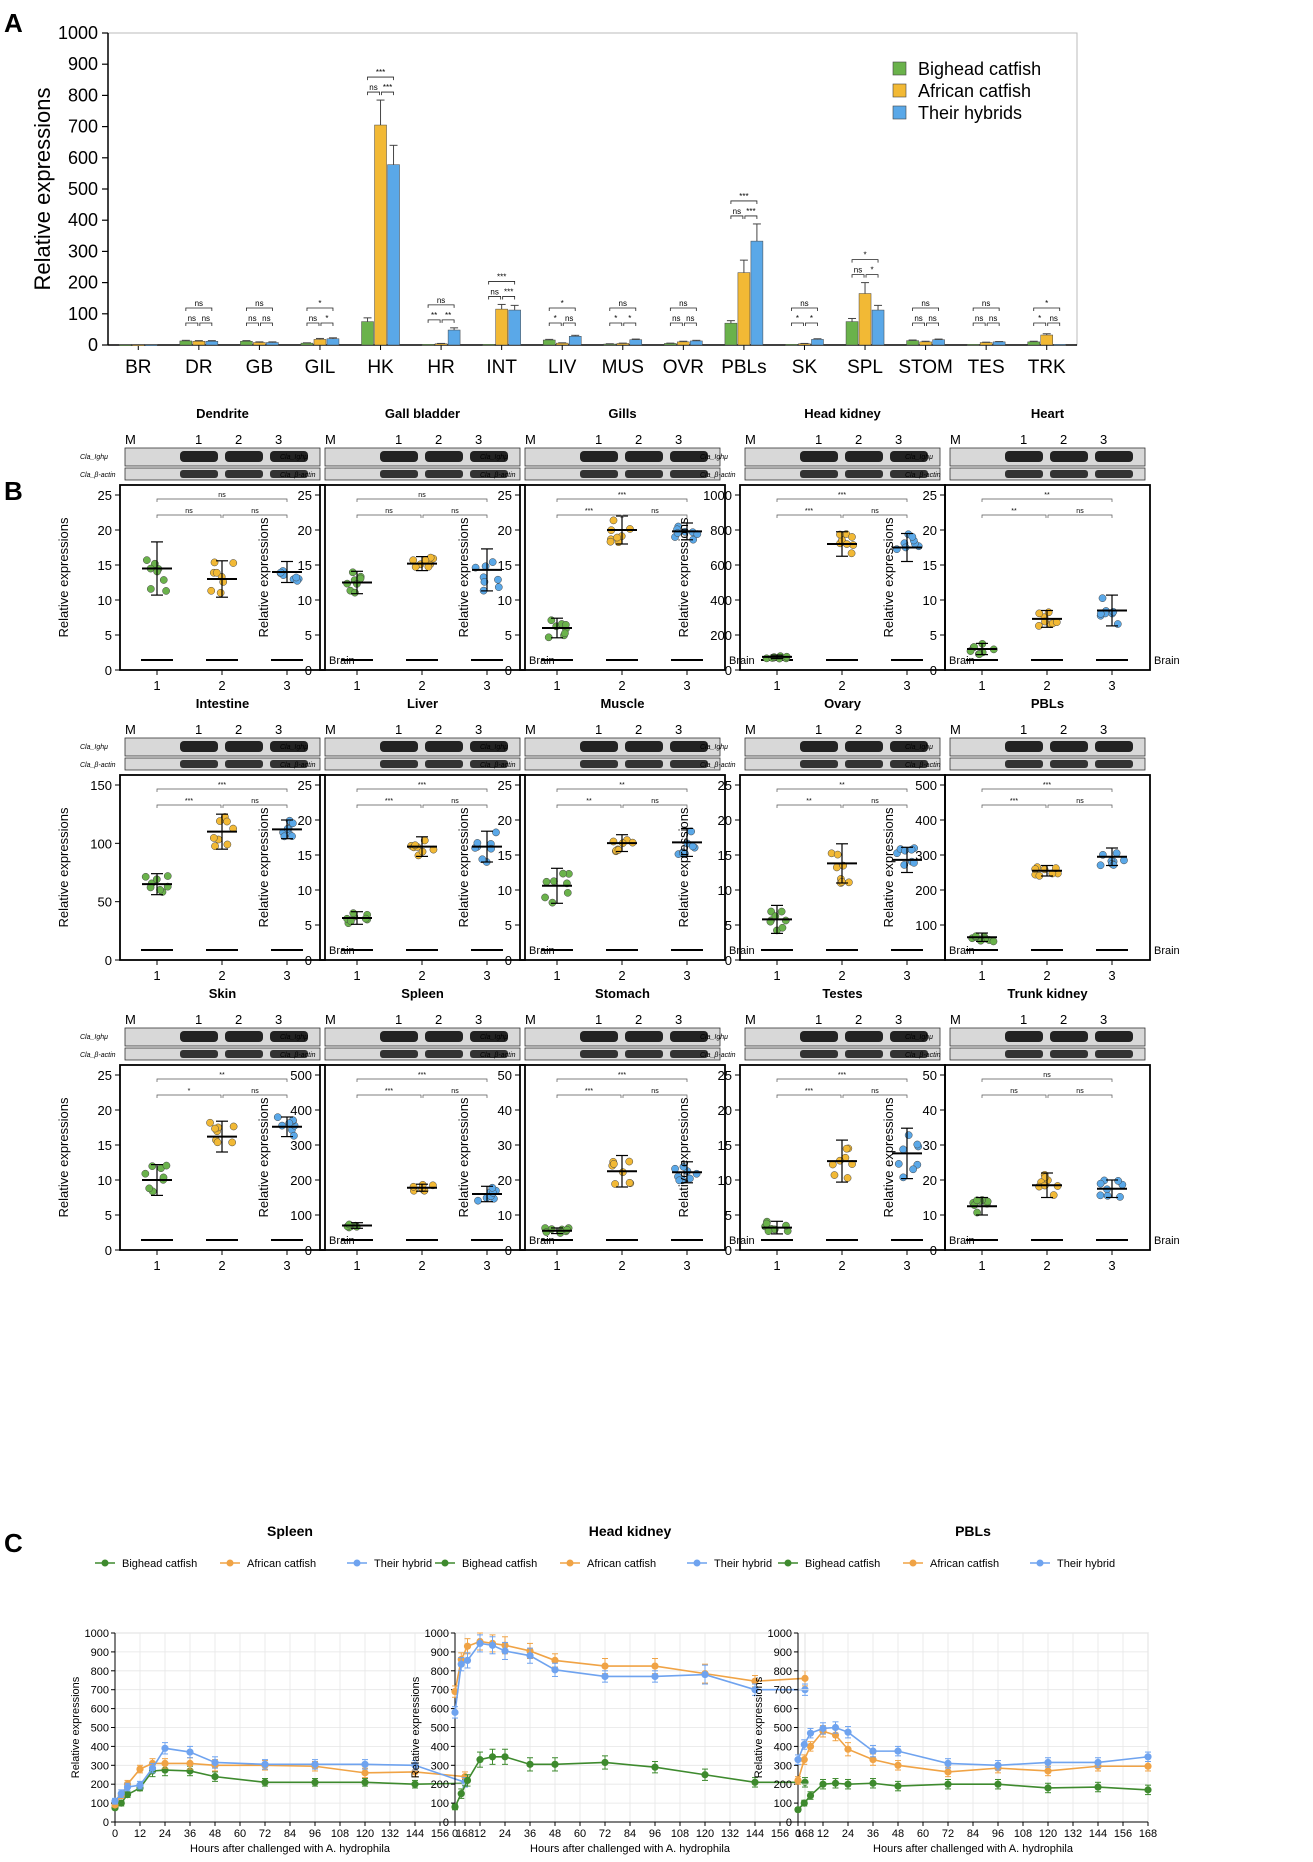 The height and width of the screenshot is (1862, 1313). I want to click on x-tick-label: 36, so click(190, 1834).